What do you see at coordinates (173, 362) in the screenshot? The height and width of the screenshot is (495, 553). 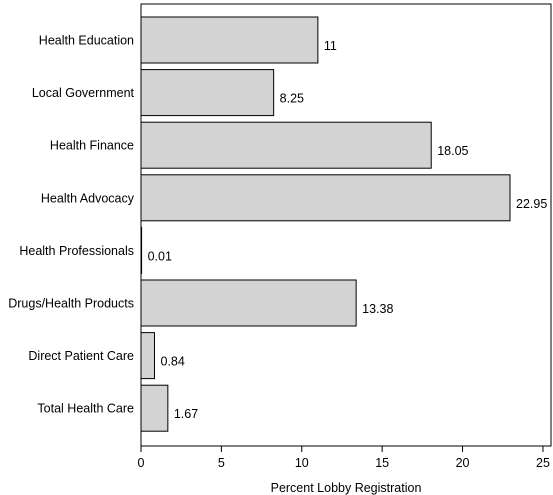 I see `data-label: 0.84` at bounding box center [173, 362].